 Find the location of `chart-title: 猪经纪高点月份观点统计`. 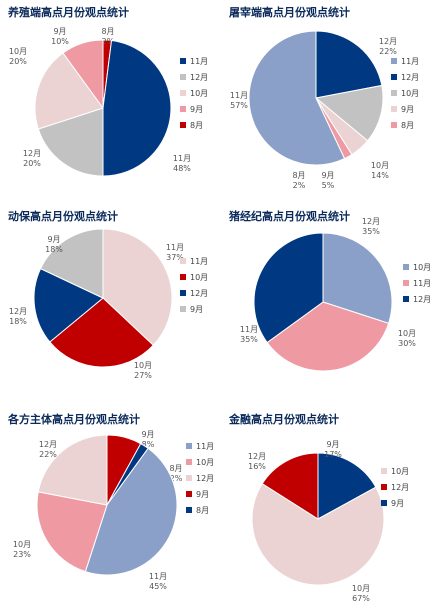

chart-title: 猪经纪高点月份观点统计 is located at coordinates (289, 216).